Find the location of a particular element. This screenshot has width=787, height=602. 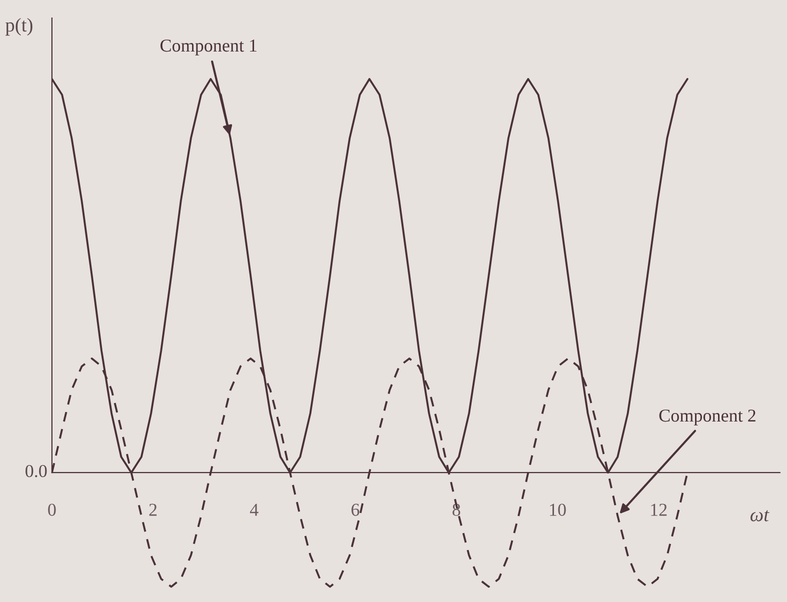

y-axis-title: p(t) is located at coordinates (18, 27).